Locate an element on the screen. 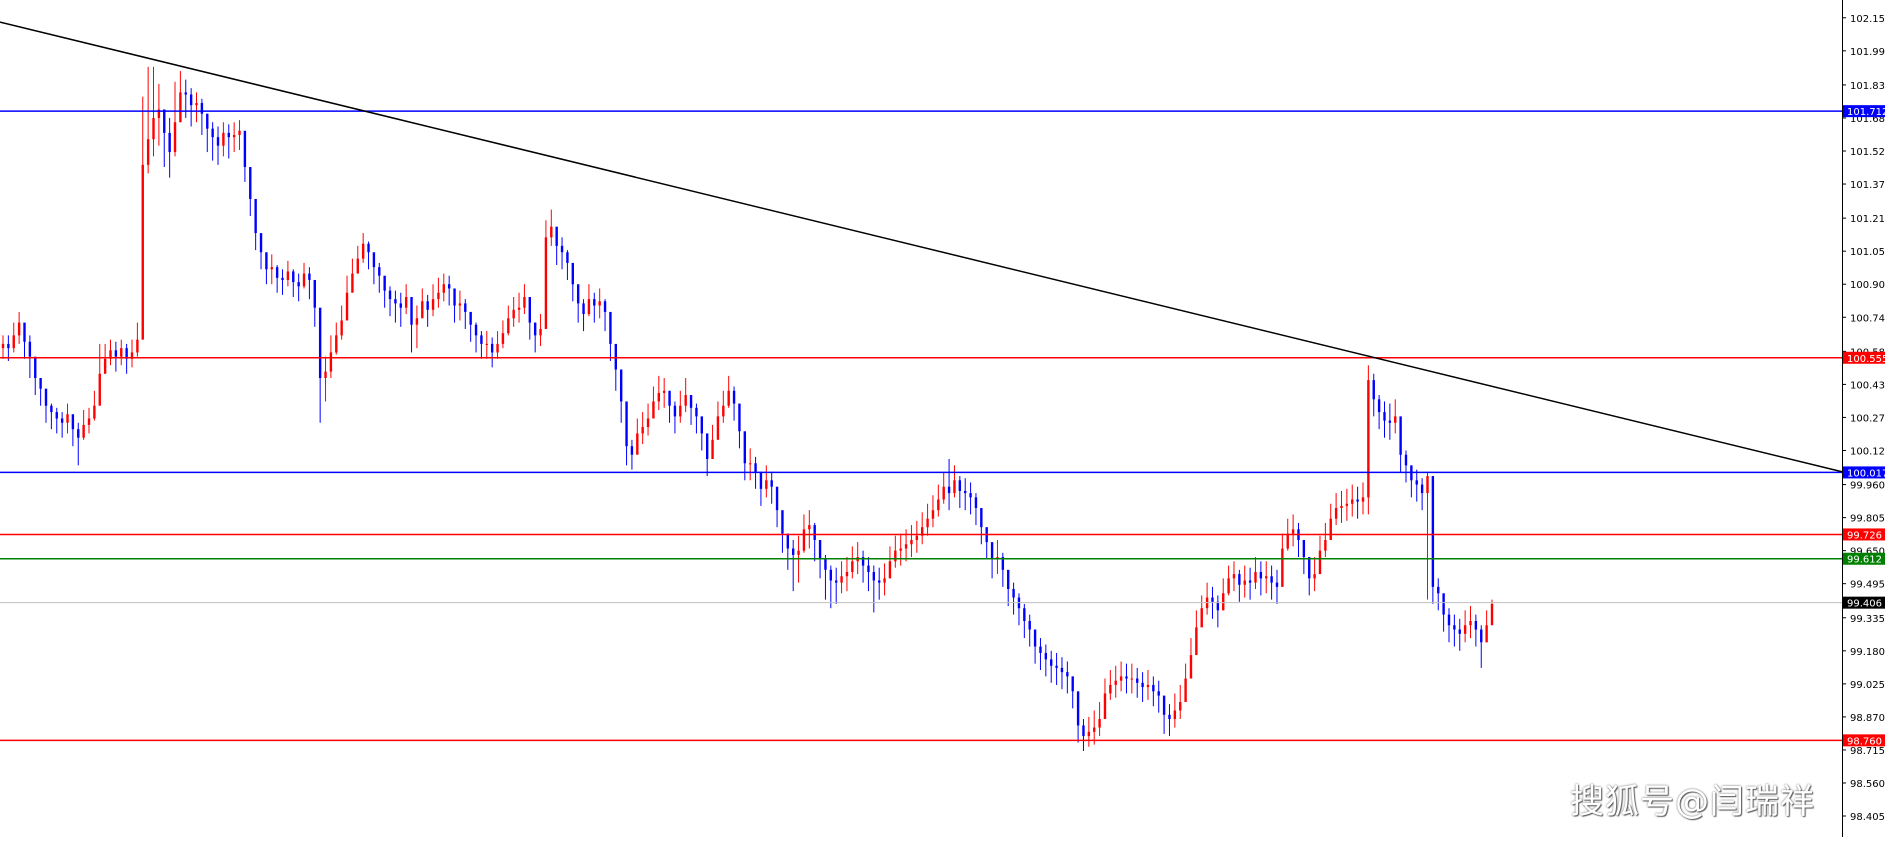 The width and height of the screenshot is (1885, 841). y-tick-label: 99.495 is located at coordinates (1867, 585).